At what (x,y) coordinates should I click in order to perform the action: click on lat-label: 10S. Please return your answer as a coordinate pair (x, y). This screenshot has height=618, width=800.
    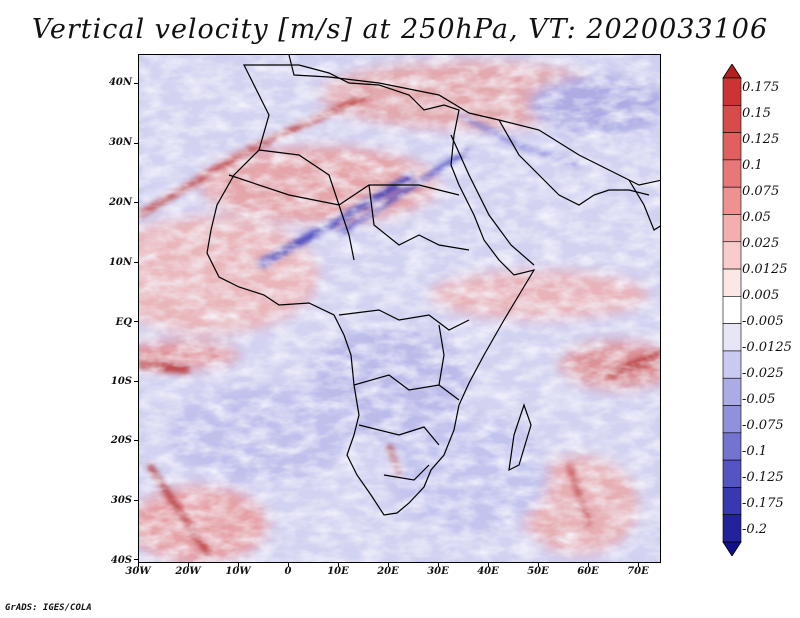
    Looking at the image, I should click on (121, 381).